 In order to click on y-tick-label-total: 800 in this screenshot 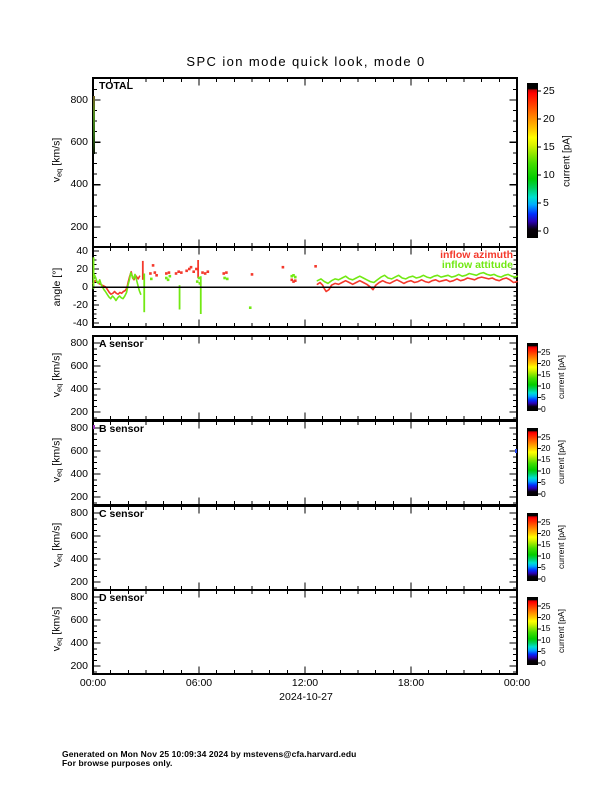, I will do `click(79, 99)`.